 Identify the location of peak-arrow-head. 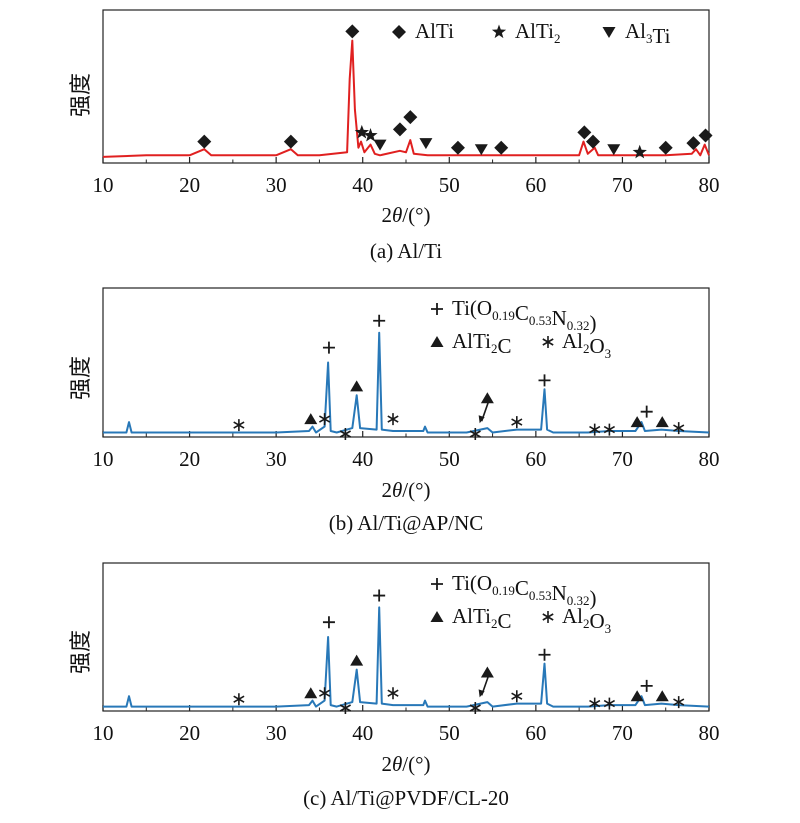
(481, 693).